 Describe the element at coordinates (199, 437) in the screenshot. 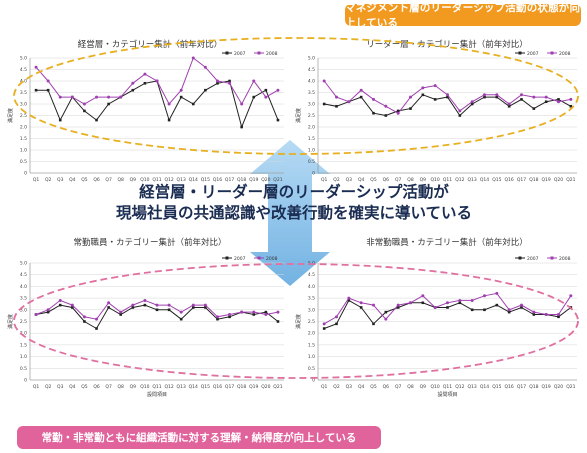

I see `bottom-banner: 常勤・非常勤ともに組織活動に対する理解・納得度が向上している` at that location.